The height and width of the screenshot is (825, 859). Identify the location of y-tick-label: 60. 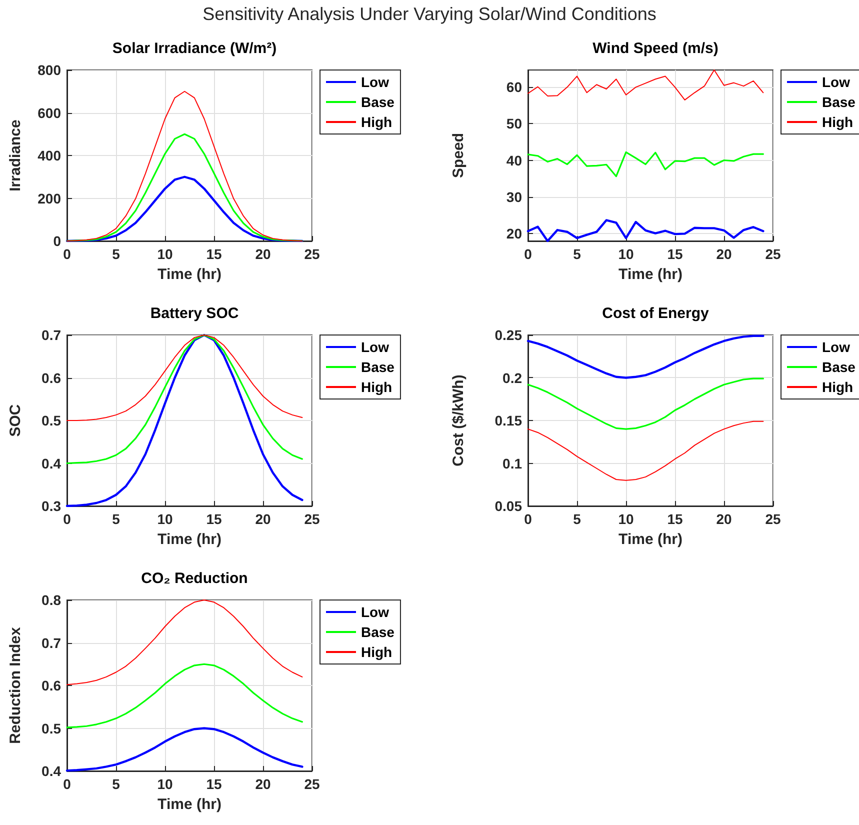
(514, 87).